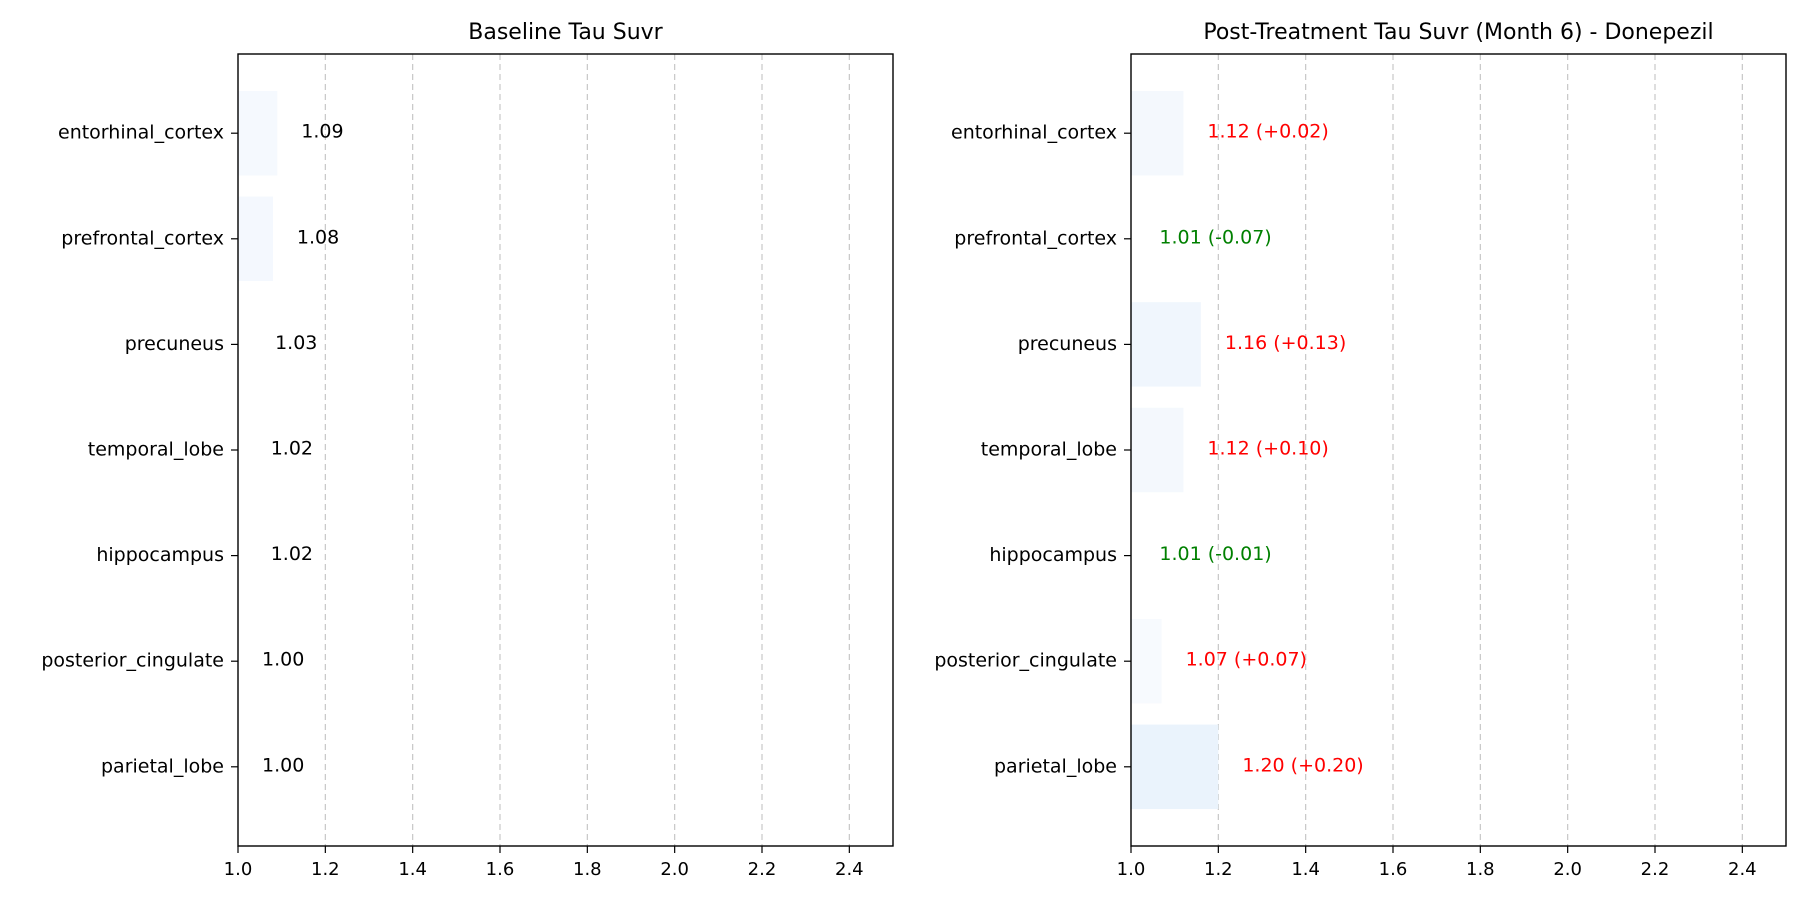 Image resolution: width=1800 pixels, height=900 pixels. Describe the element at coordinates (565, 32) in the screenshot. I see `chart-title: Baseline Tau Suvr` at that location.